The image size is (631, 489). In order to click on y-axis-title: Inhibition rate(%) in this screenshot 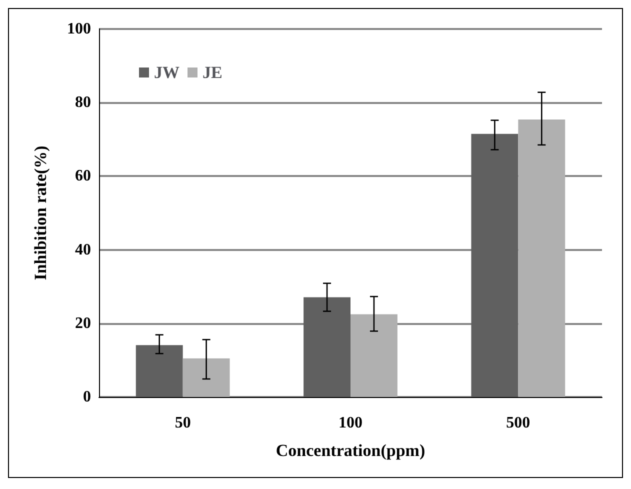, I will do `click(40, 213)`.